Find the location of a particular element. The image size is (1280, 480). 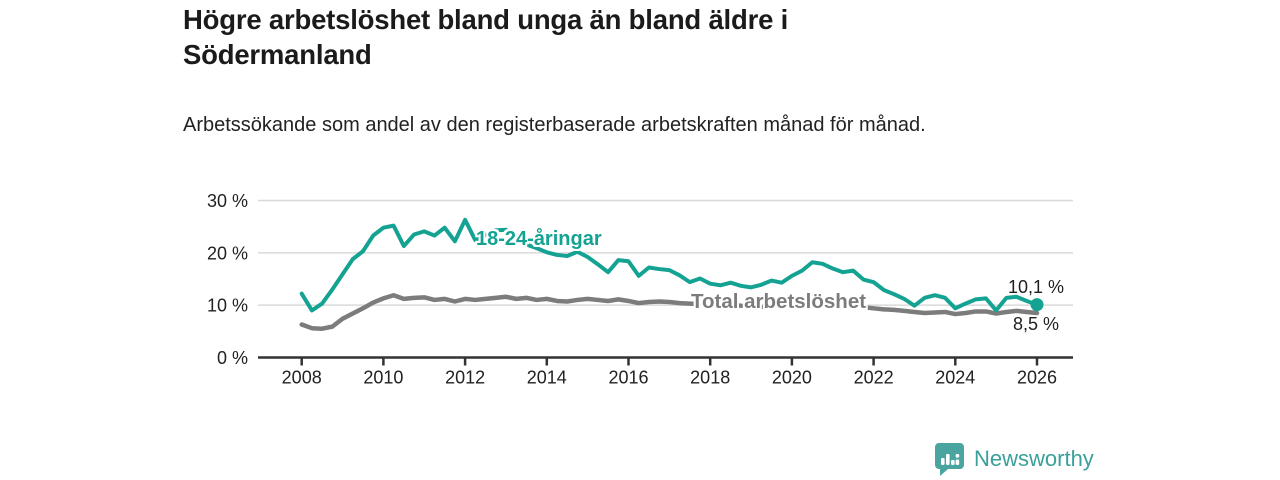

x-tick-label: 2012 is located at coordinates (465, 377).